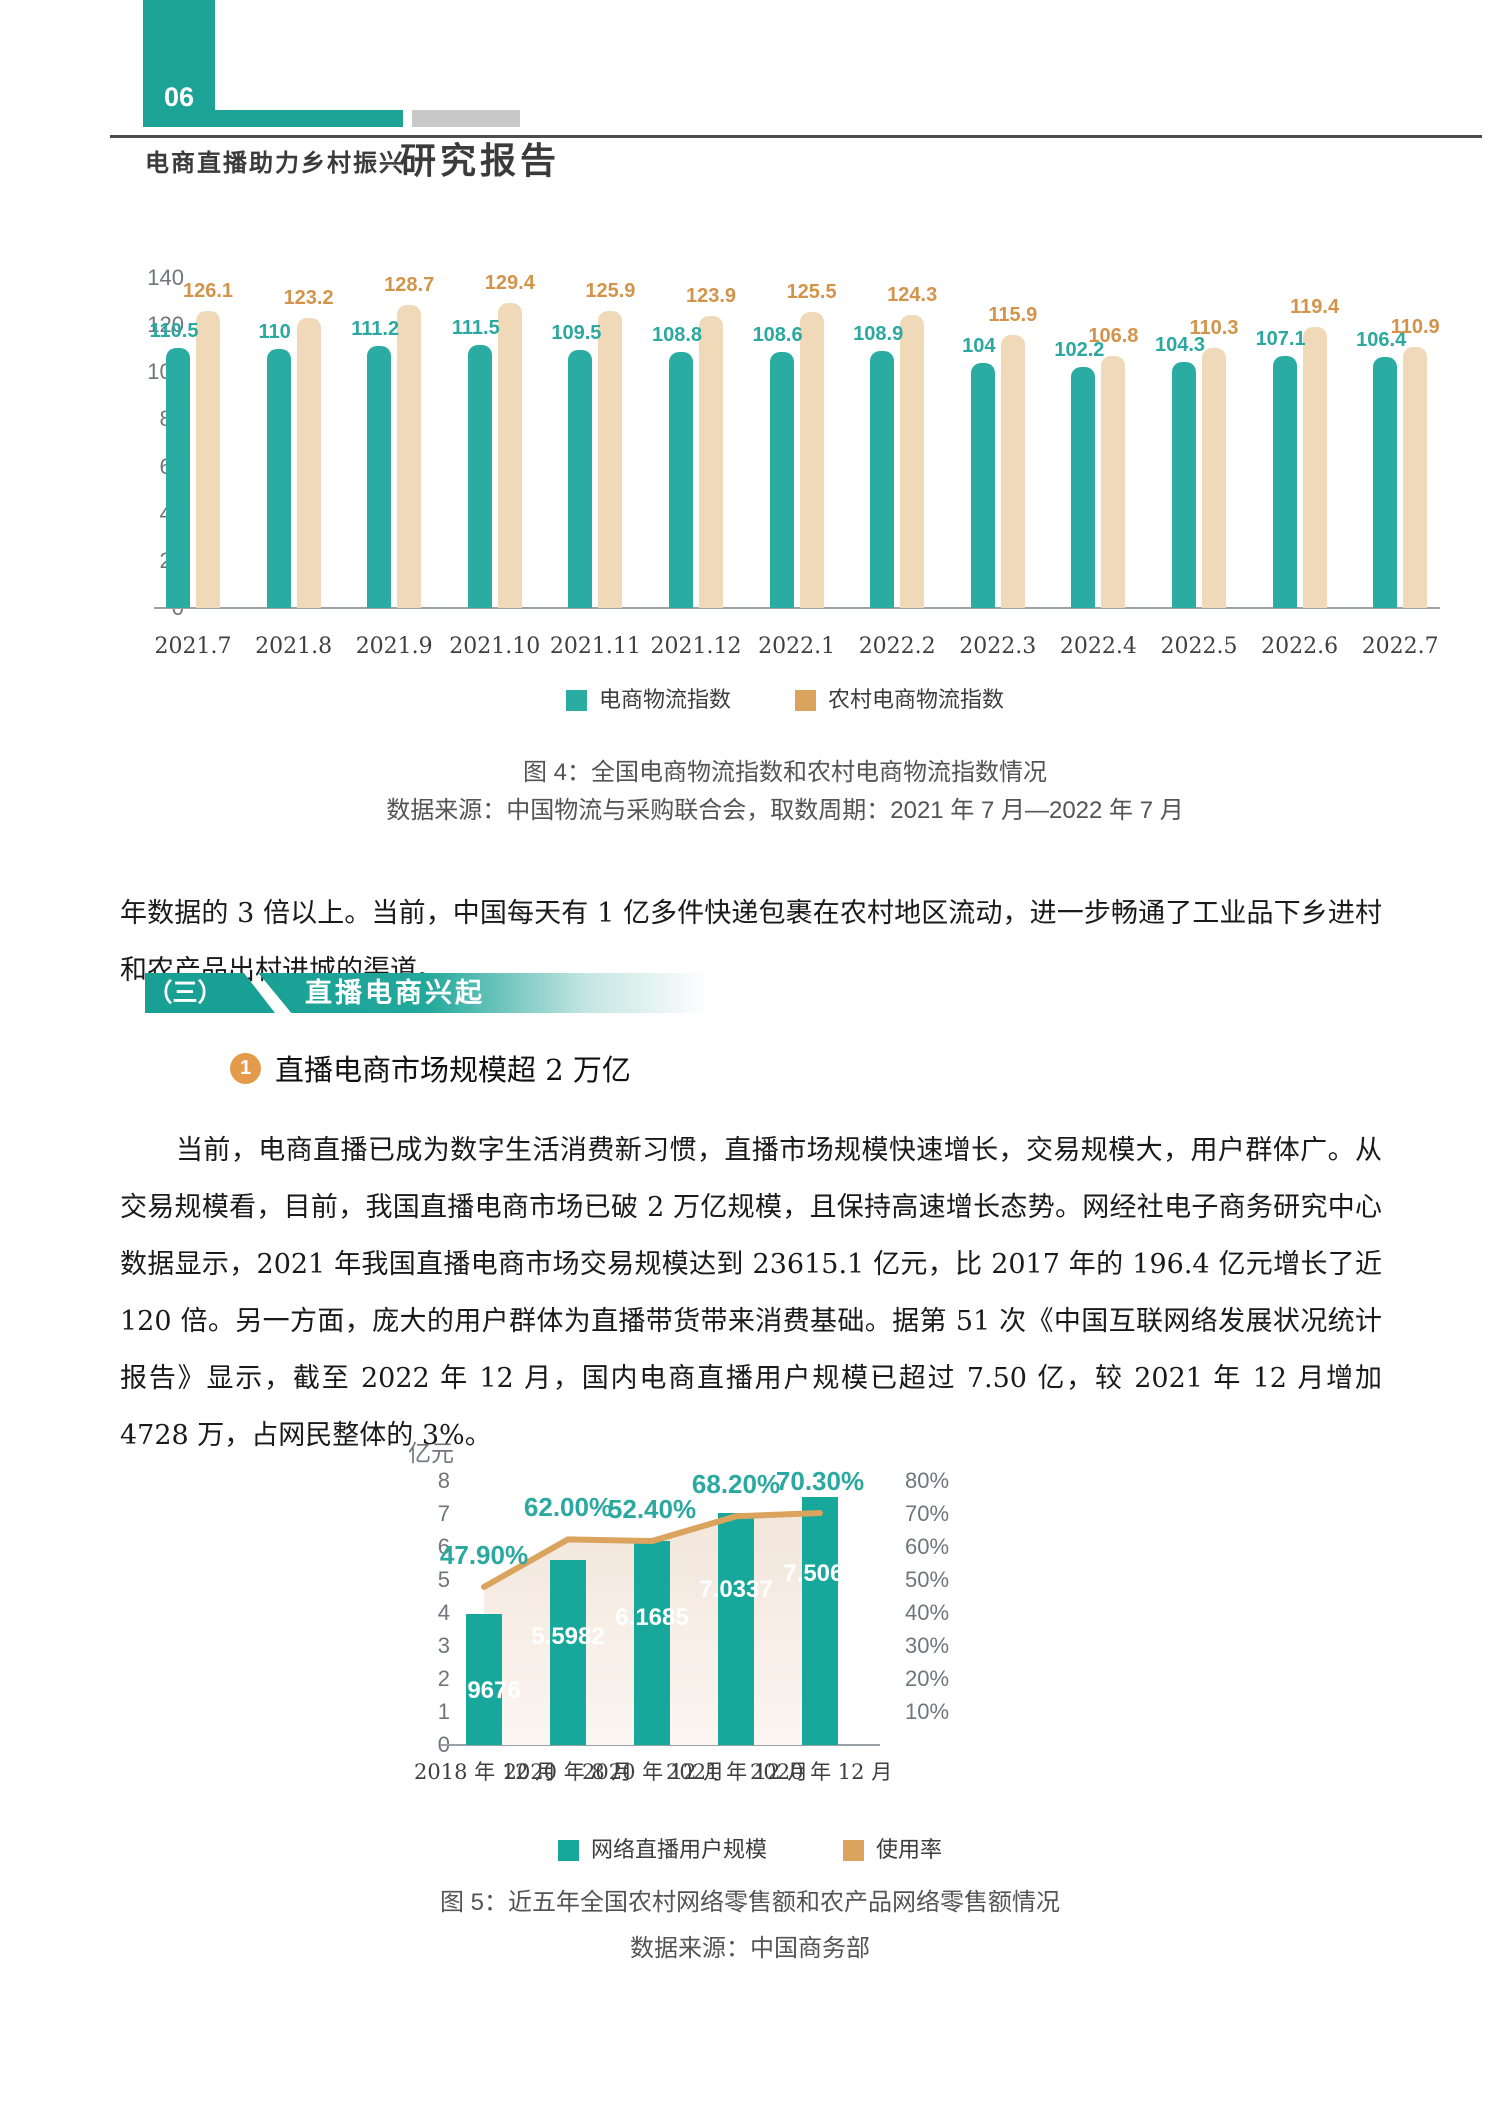 The height and width of the screenshot is (2121, 1500). I want to click on figure5-legend: 网络直播用户规模 使用率, so click(750, 1850).